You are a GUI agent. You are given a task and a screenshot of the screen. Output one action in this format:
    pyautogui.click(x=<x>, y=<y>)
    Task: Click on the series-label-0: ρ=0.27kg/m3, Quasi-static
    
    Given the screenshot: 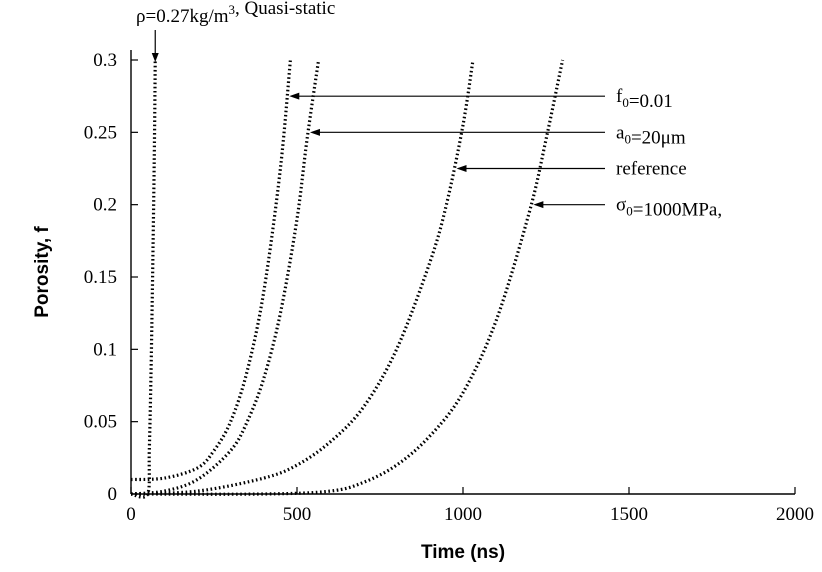 What is the action you would take?
    pyautogui.click(x=235, y=13)
    